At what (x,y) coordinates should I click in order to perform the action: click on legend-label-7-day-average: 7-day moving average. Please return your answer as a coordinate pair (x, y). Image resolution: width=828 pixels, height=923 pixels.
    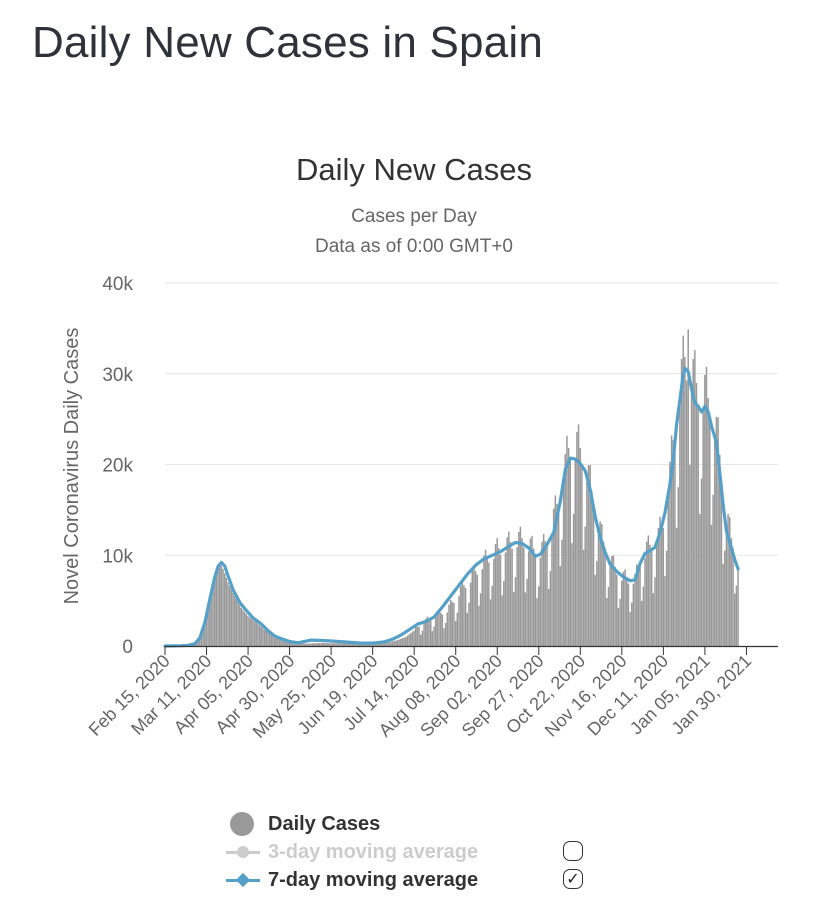
    Looking at the image, I should click on (373, 879).